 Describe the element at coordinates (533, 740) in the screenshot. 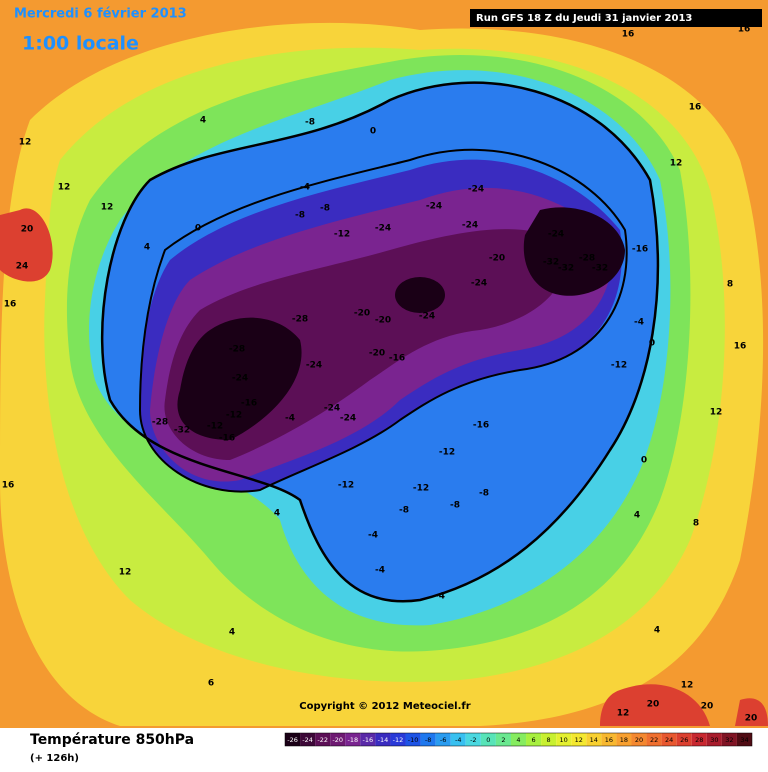

I see `legend-tick-label: 6` at that location.